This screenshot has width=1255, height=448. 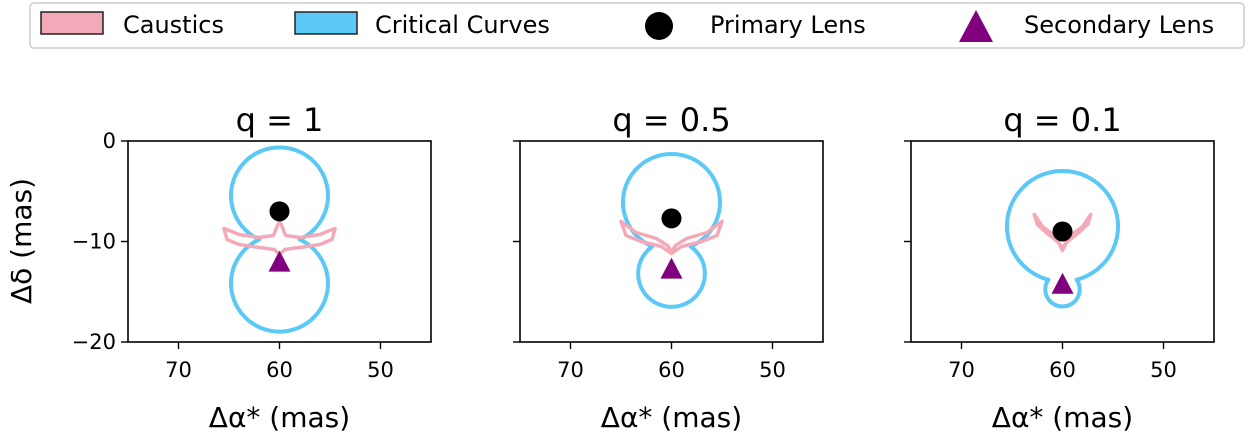 I want to click on y-tick-label: 0, so click(x=109, y=141).